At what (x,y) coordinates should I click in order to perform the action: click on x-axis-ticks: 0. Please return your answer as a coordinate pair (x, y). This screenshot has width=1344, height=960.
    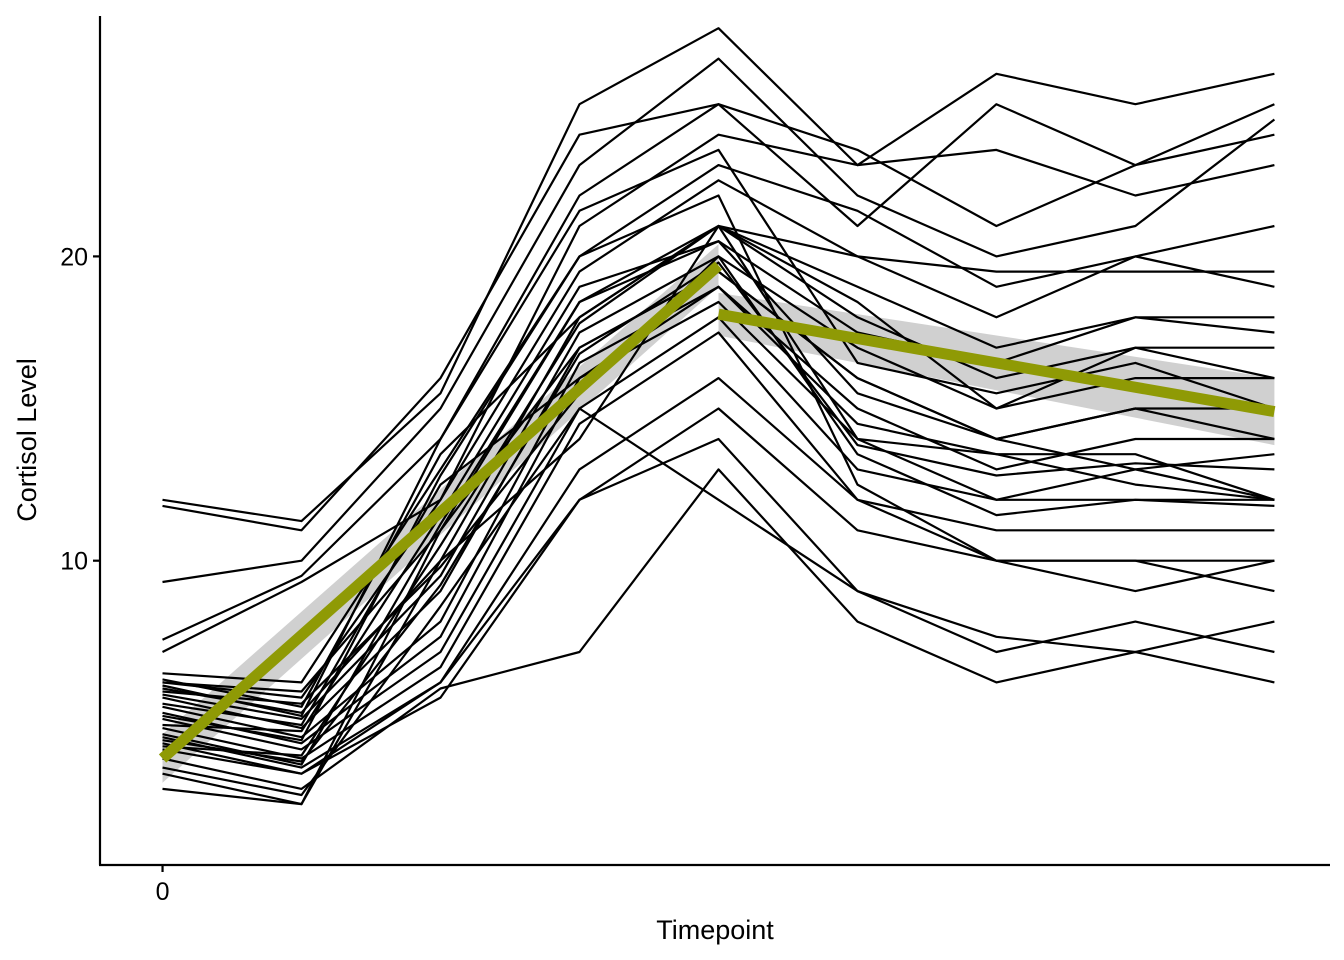
    Looking at the image, I should click on (163, 885).